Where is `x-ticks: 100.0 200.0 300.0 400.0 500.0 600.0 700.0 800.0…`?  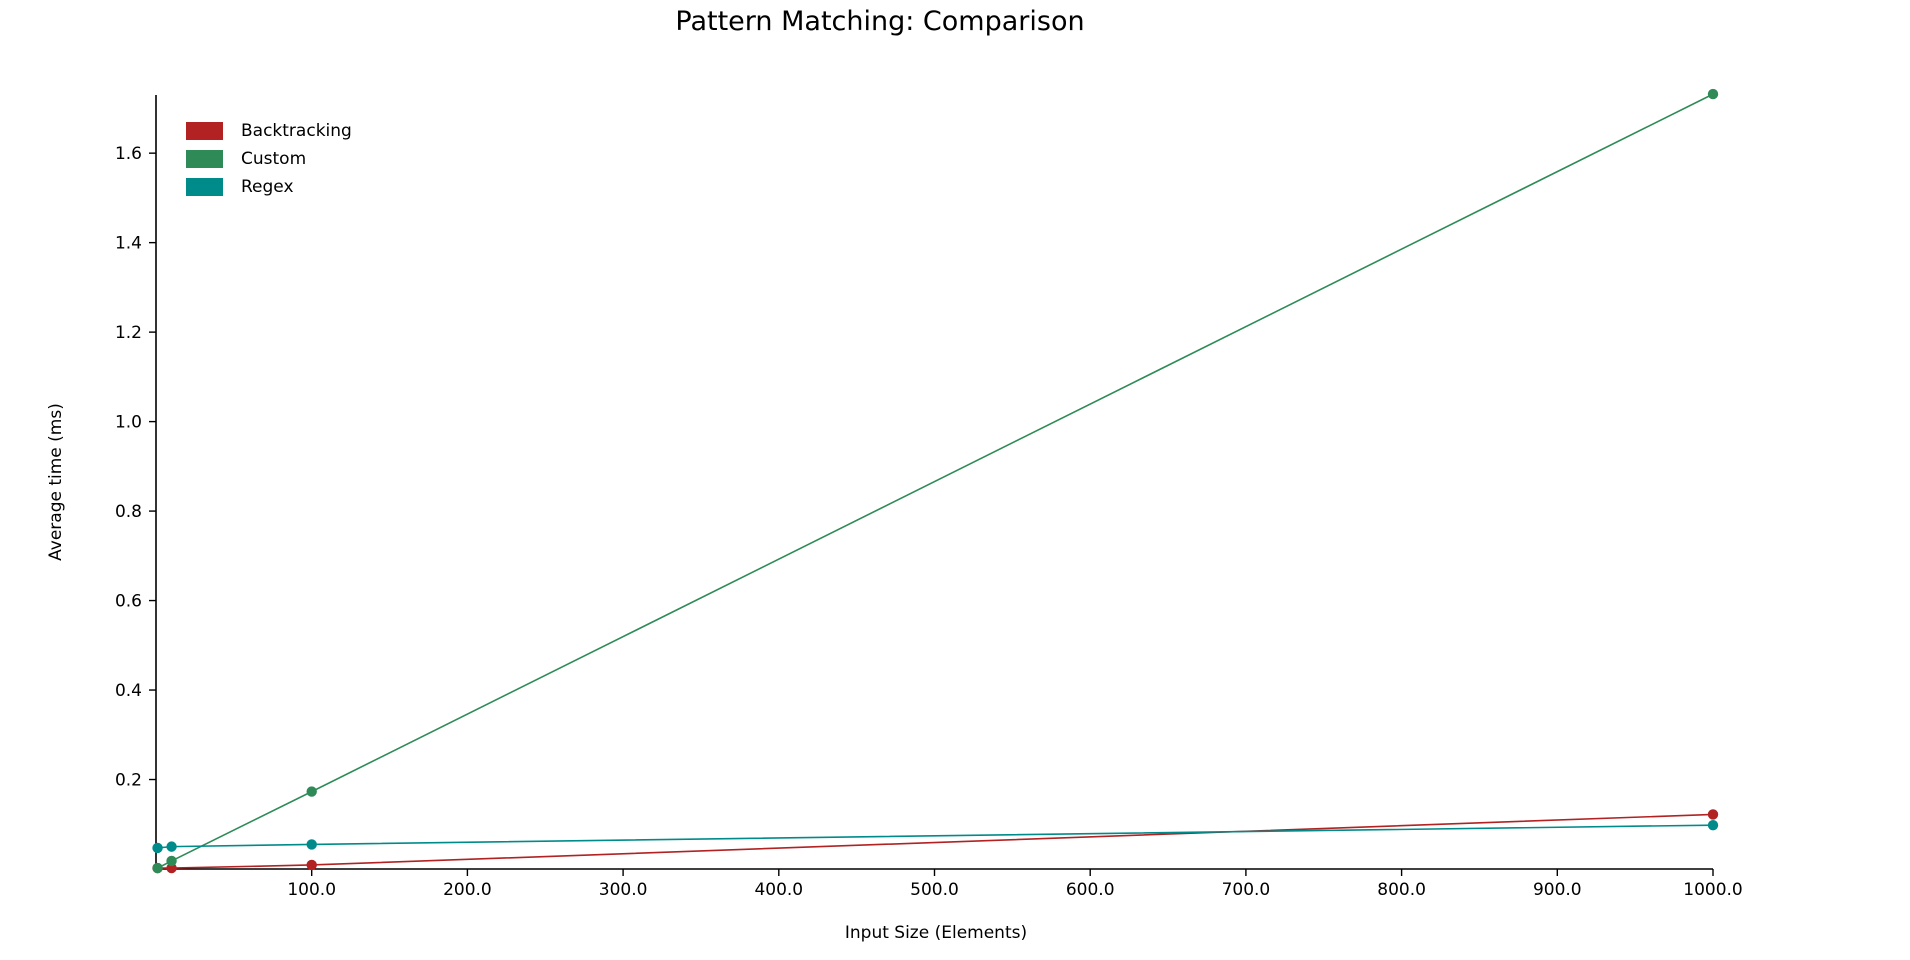 x-ticks: 100.0 200.0 300.0 400.0 500.0 600.0 700.0 800.0… is located at coordinates (1015, 884).